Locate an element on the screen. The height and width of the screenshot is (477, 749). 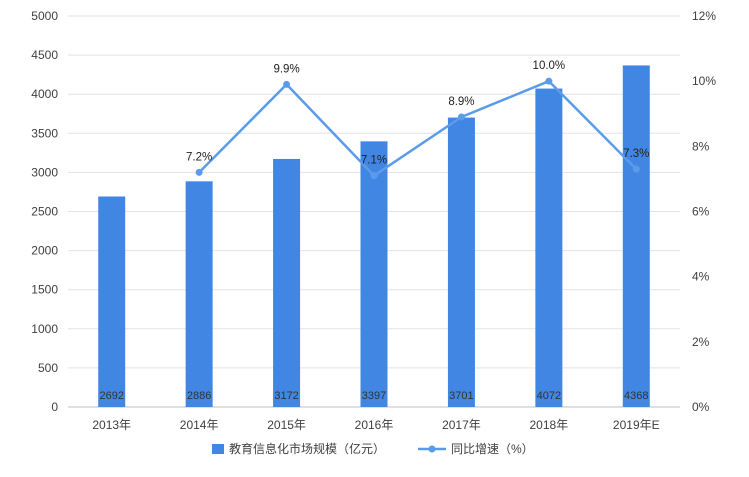
bar-data-label: 4072 is located at coordinates (549, 396).